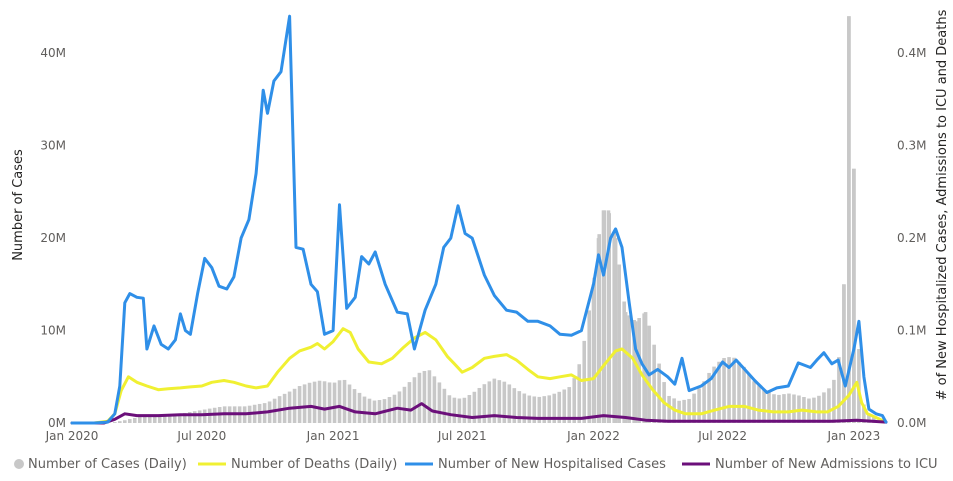  Describe the element at coordinates (53, 146) in the screenshot. I see `y-tick-label: 30M` at that location.